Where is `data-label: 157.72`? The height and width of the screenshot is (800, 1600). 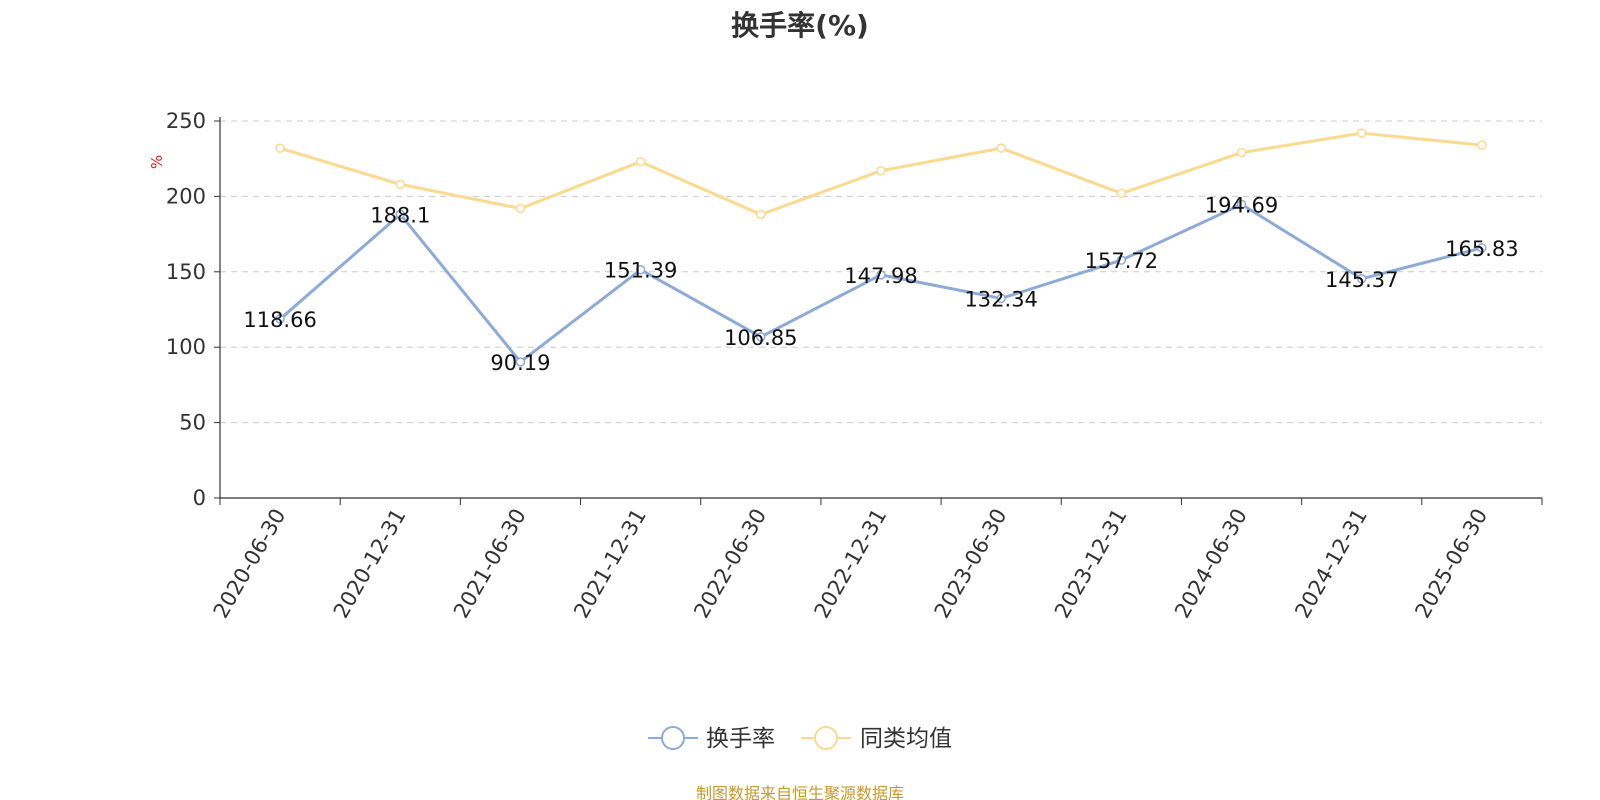 data-label: 157.72 is located at coordinates (1121, 261).